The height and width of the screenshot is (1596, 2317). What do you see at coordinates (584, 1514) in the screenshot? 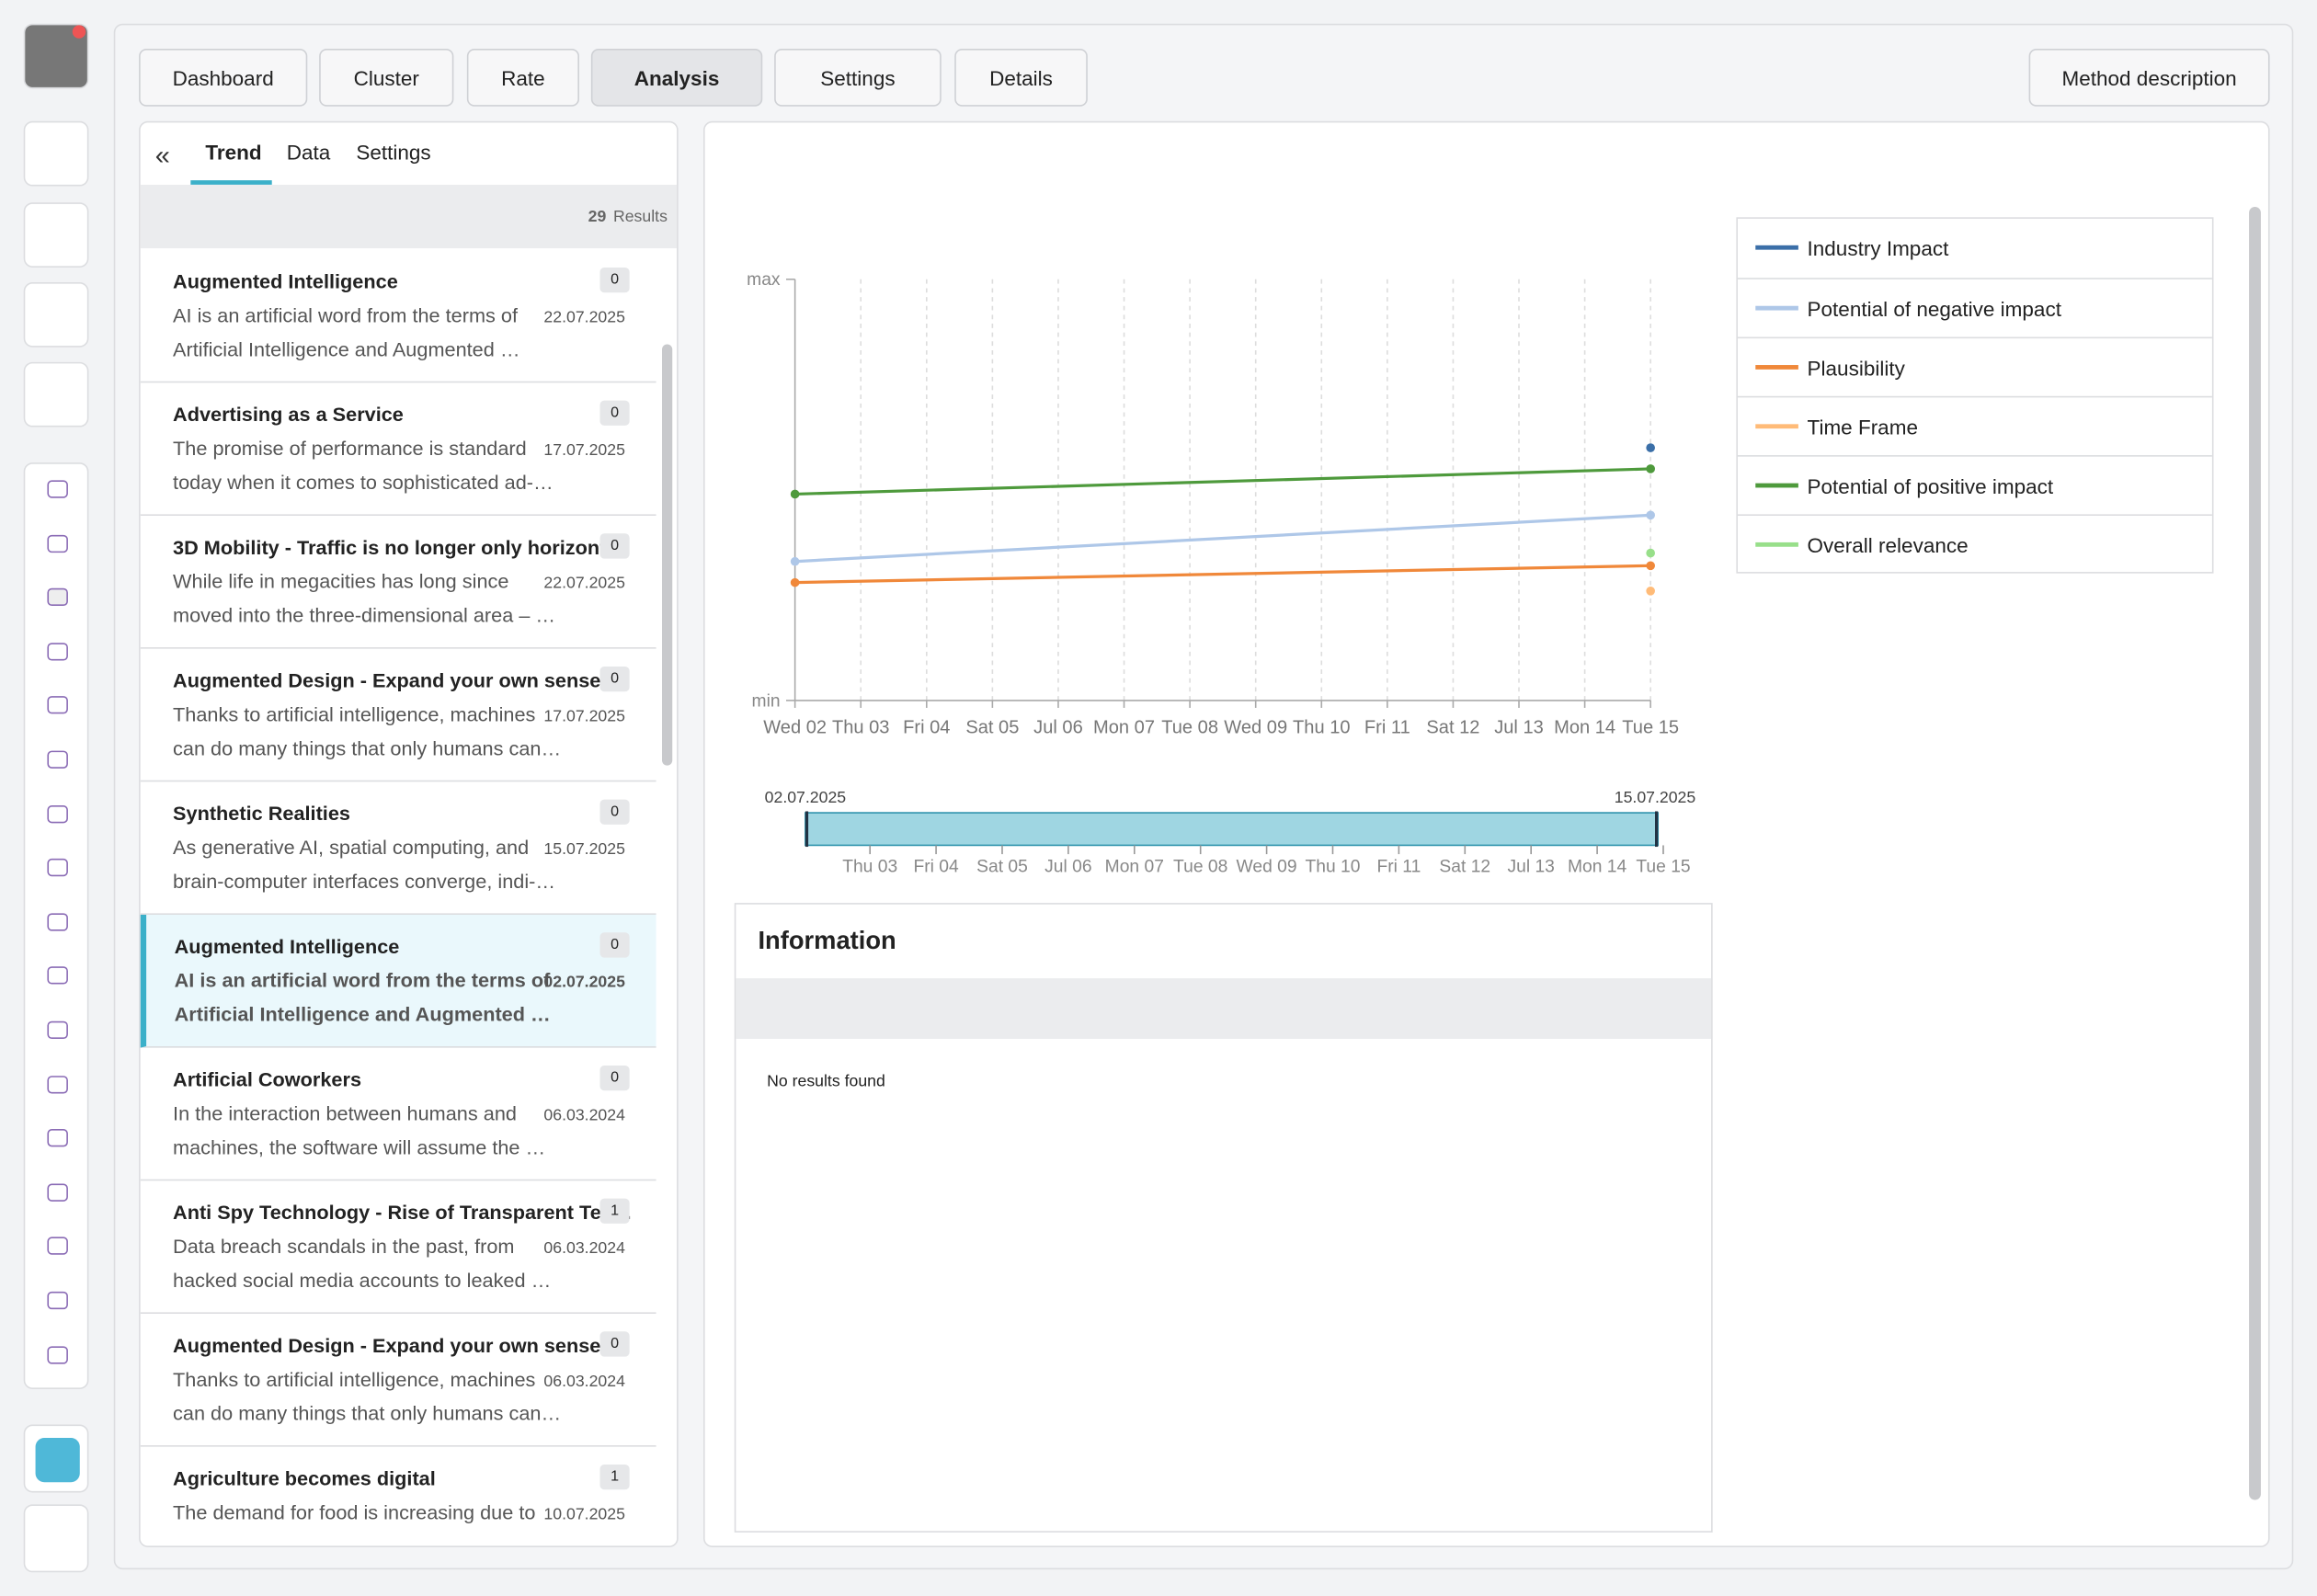
I see `item-date: 10.07.2025` at bounding box center [584, 1514].